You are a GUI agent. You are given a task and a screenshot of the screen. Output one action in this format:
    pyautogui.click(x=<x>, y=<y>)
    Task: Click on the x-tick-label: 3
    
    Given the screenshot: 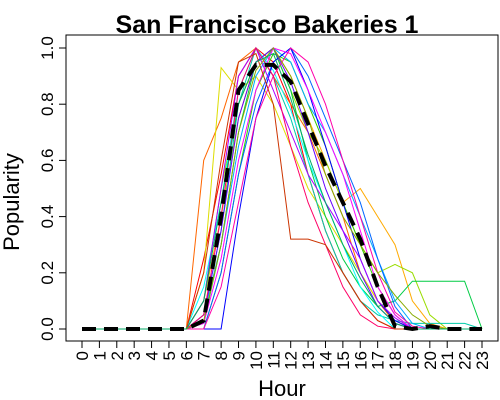 What is the action you would take?
    pyautogui.click(x=134, y=355)
    